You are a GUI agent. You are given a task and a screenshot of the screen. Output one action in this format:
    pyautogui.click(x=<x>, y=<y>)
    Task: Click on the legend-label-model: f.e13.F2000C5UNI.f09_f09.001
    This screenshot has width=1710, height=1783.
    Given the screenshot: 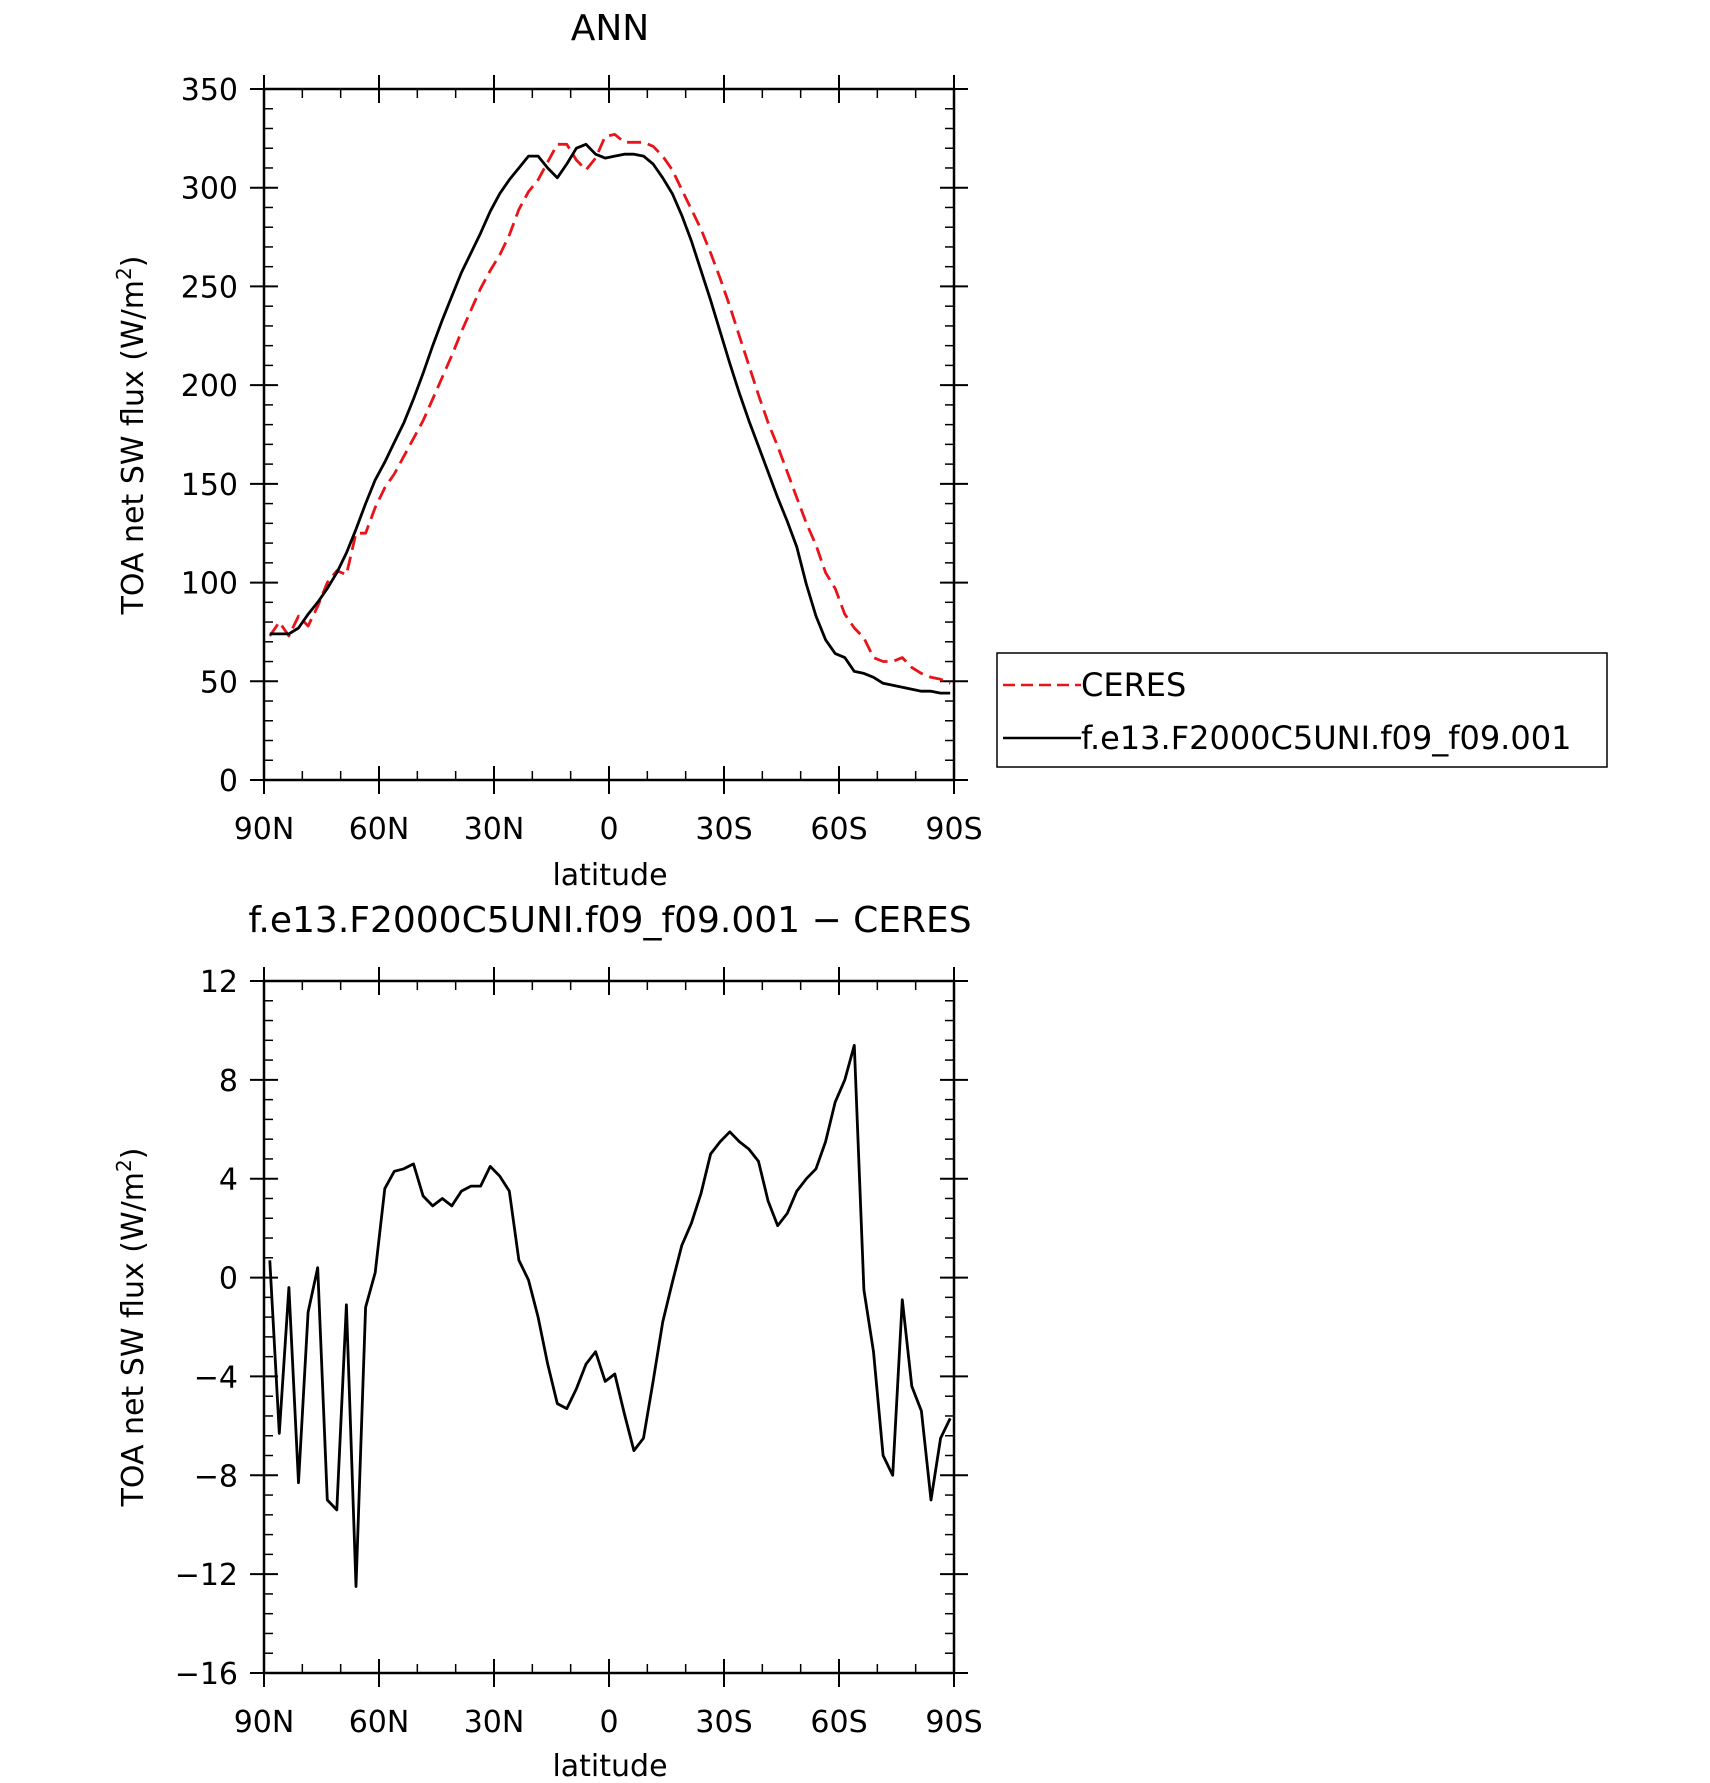 What is the action you would take?
    pyautogui.click(x=1326, y=738)
    